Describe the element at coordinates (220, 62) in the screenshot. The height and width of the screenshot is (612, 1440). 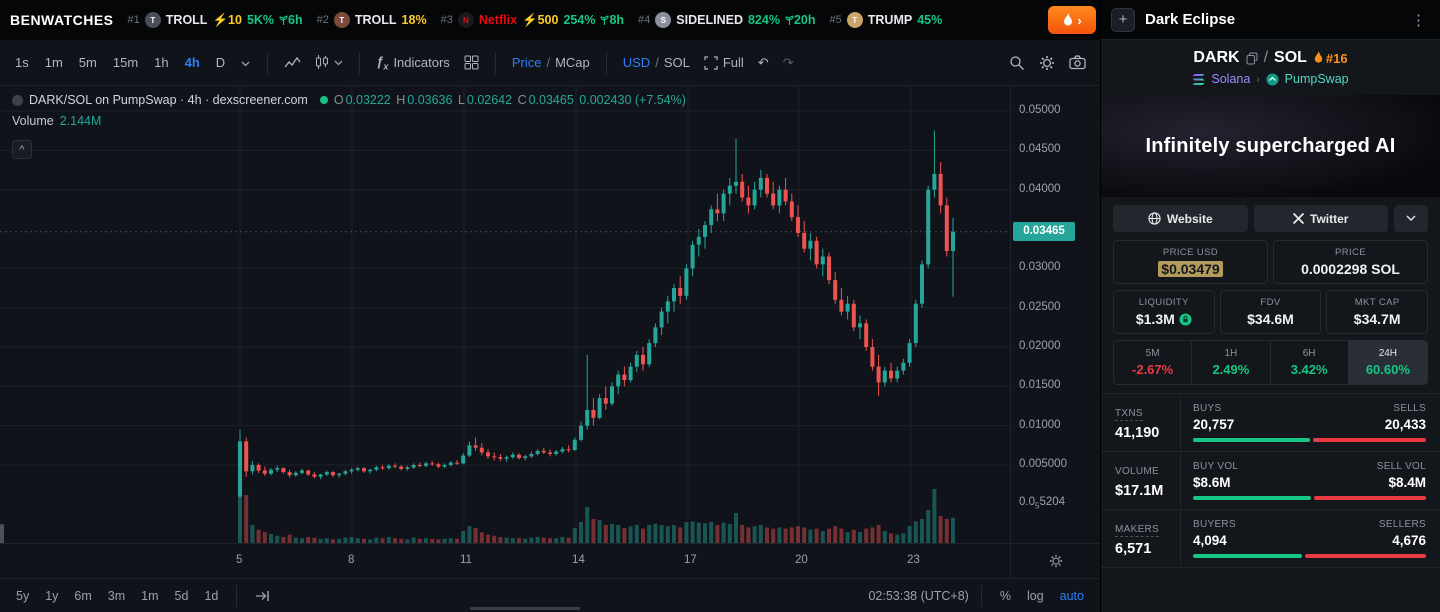
I see `tf-1d: D` at that location.